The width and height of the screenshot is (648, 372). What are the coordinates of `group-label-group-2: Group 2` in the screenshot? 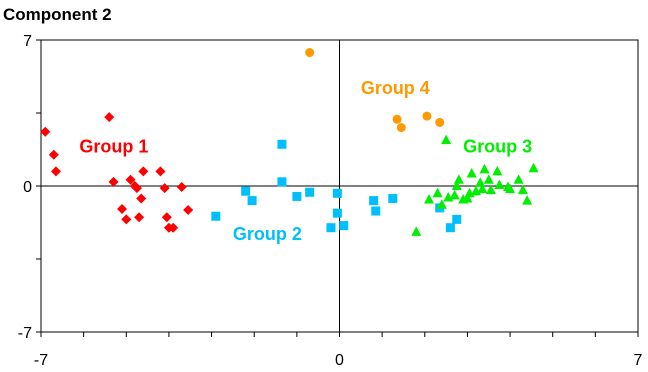 It's located at (267, 234).